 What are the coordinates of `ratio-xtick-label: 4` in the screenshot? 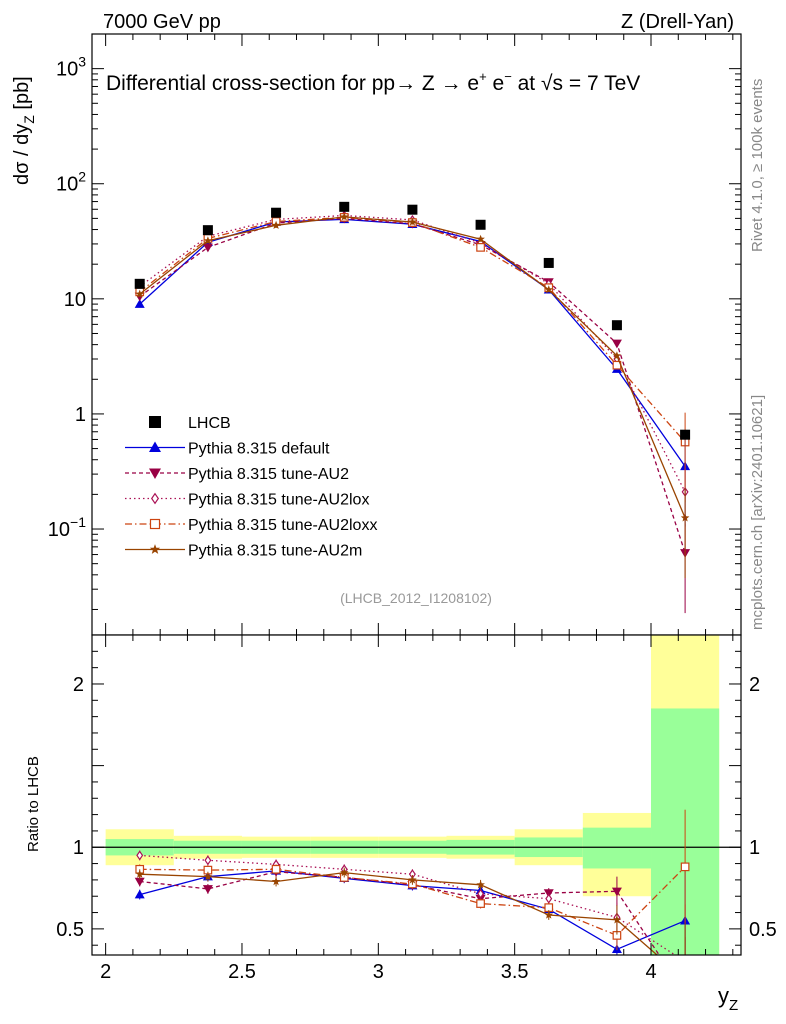 It's located at (650, 972).